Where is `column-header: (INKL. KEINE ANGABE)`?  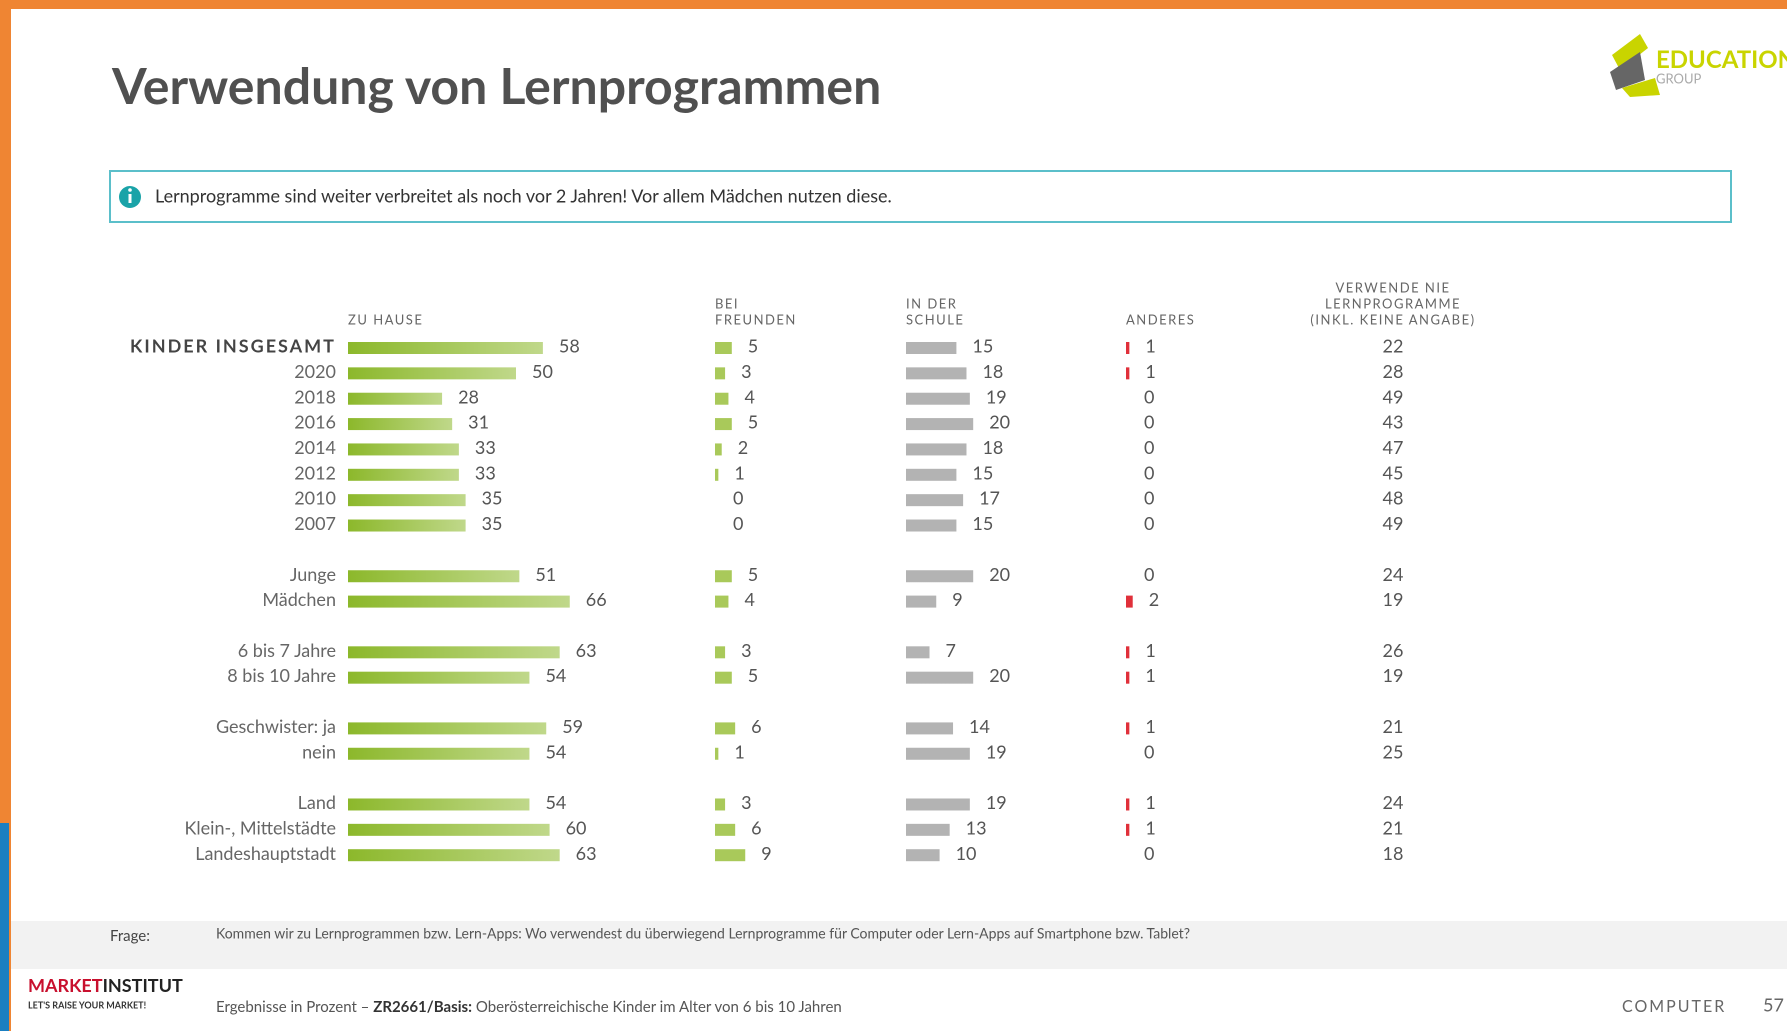 column-header: (INKL. KEINE ANGABE) is located at coordinates (1392, 319).